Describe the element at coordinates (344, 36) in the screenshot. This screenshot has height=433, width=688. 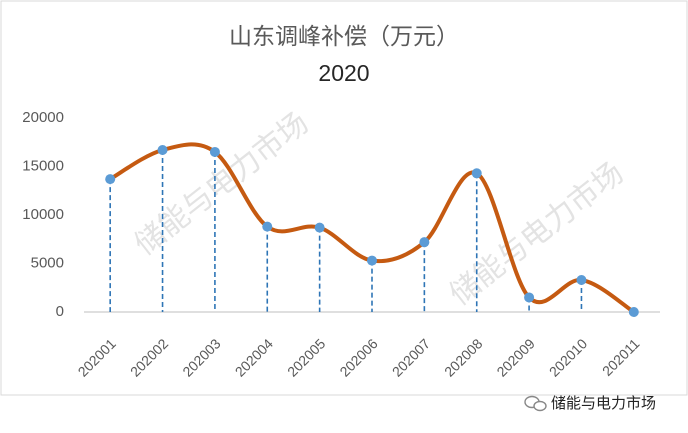
I see `chart-title: 山东调峰补偿（万元）` at that location.